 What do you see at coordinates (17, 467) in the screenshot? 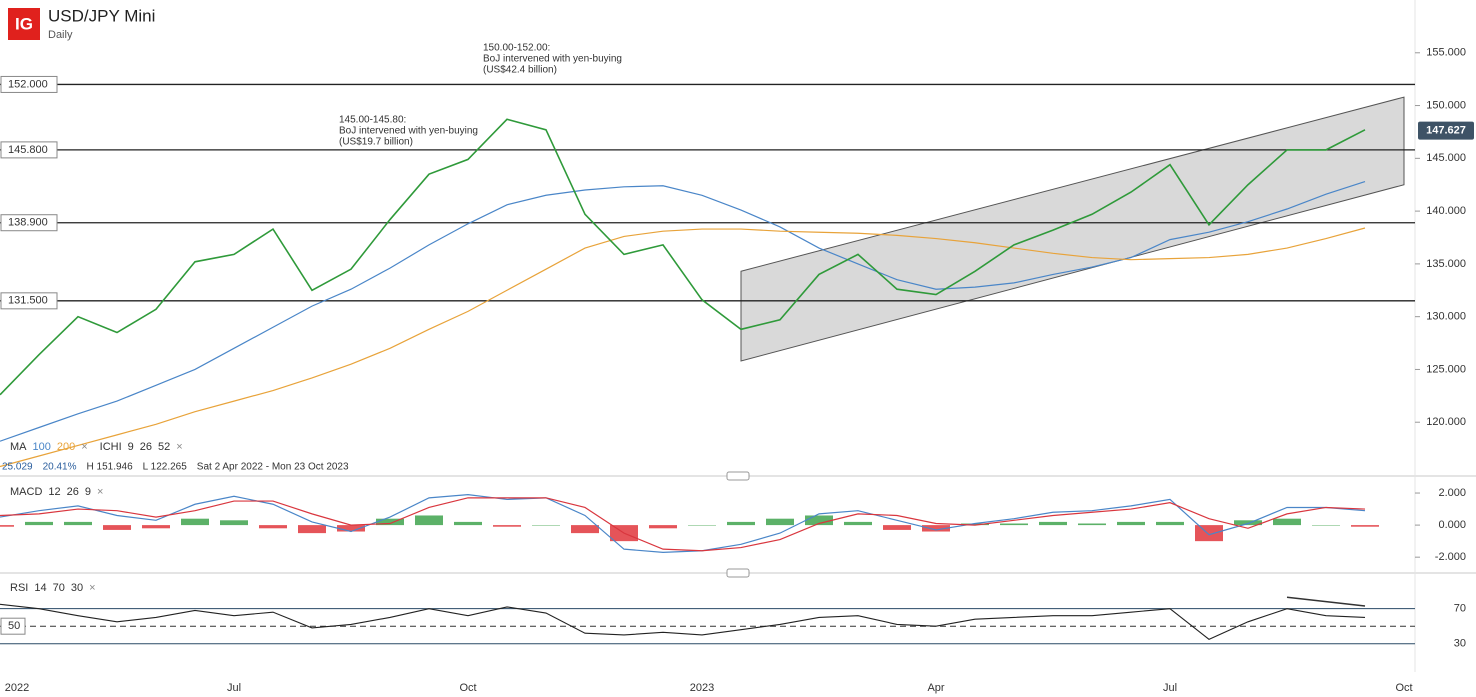
I see `stat: 25.029` at bounding box center [17, 467].